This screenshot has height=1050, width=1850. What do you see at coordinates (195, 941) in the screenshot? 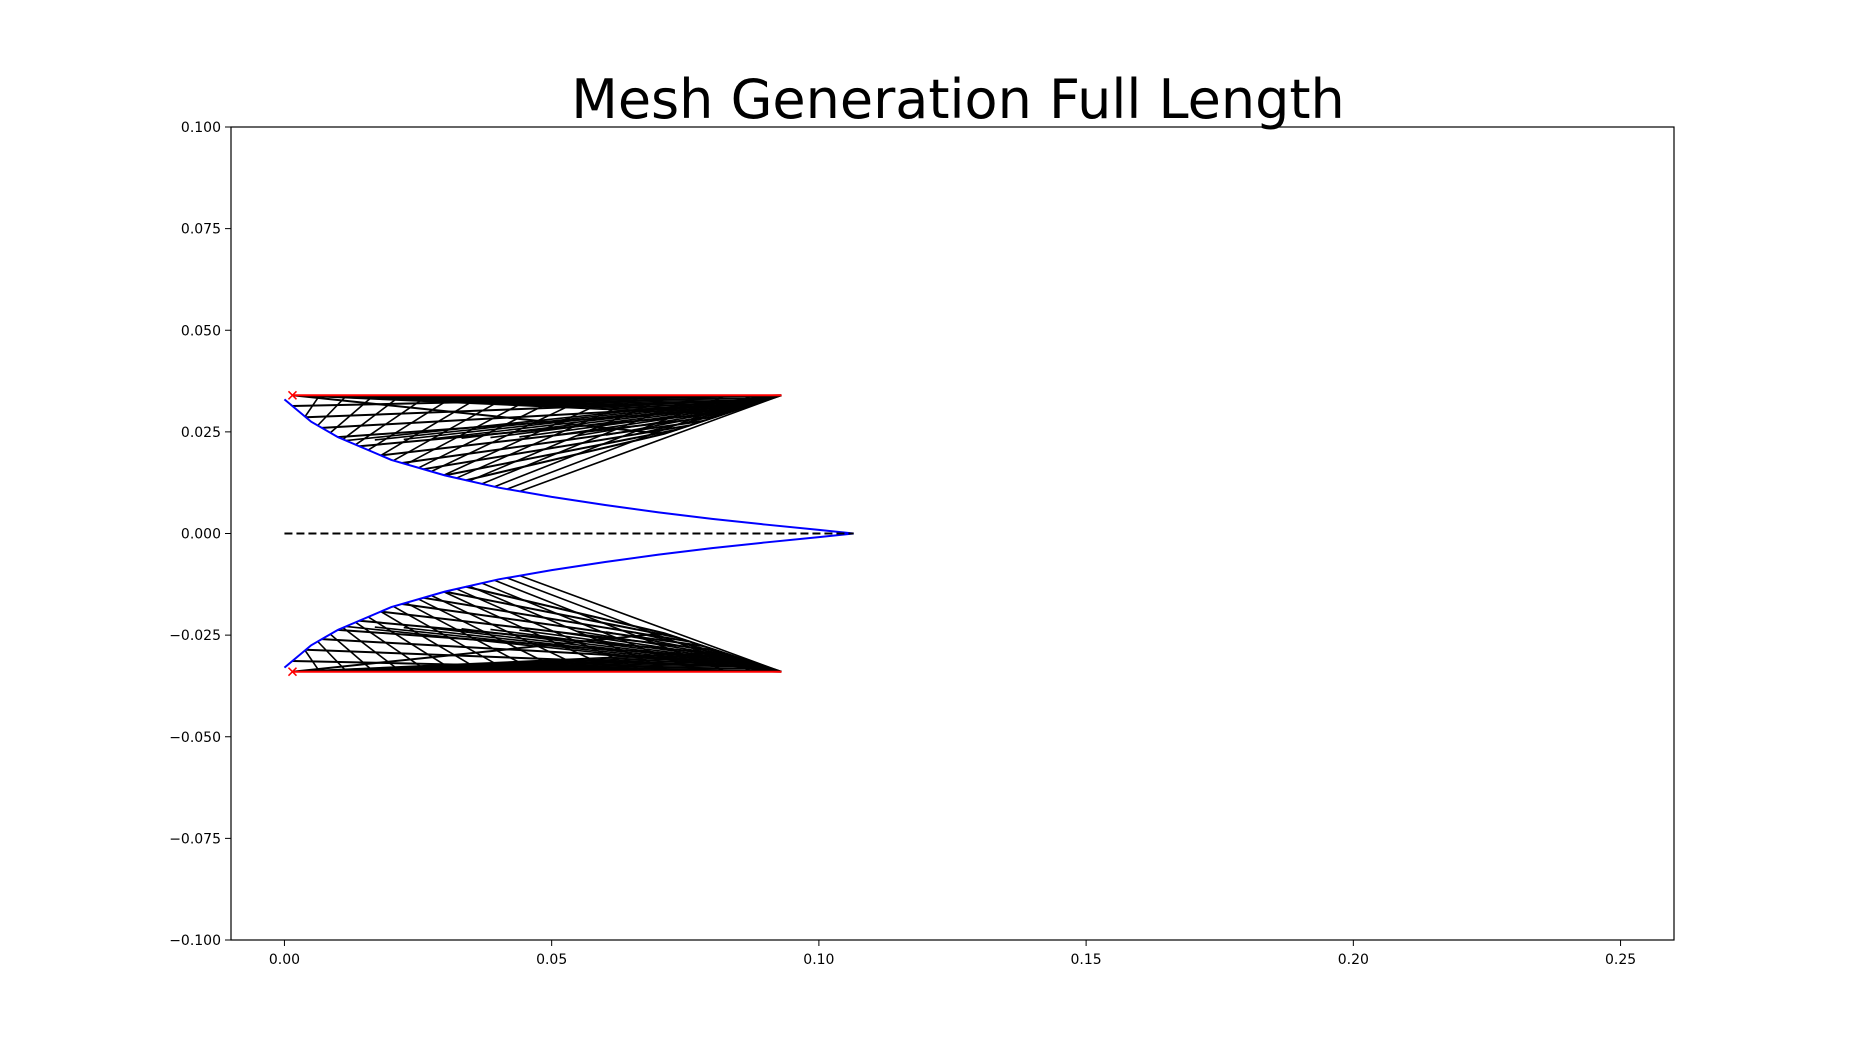
I see `y-tick-label: −0.100` at bounding box center [195, 941].